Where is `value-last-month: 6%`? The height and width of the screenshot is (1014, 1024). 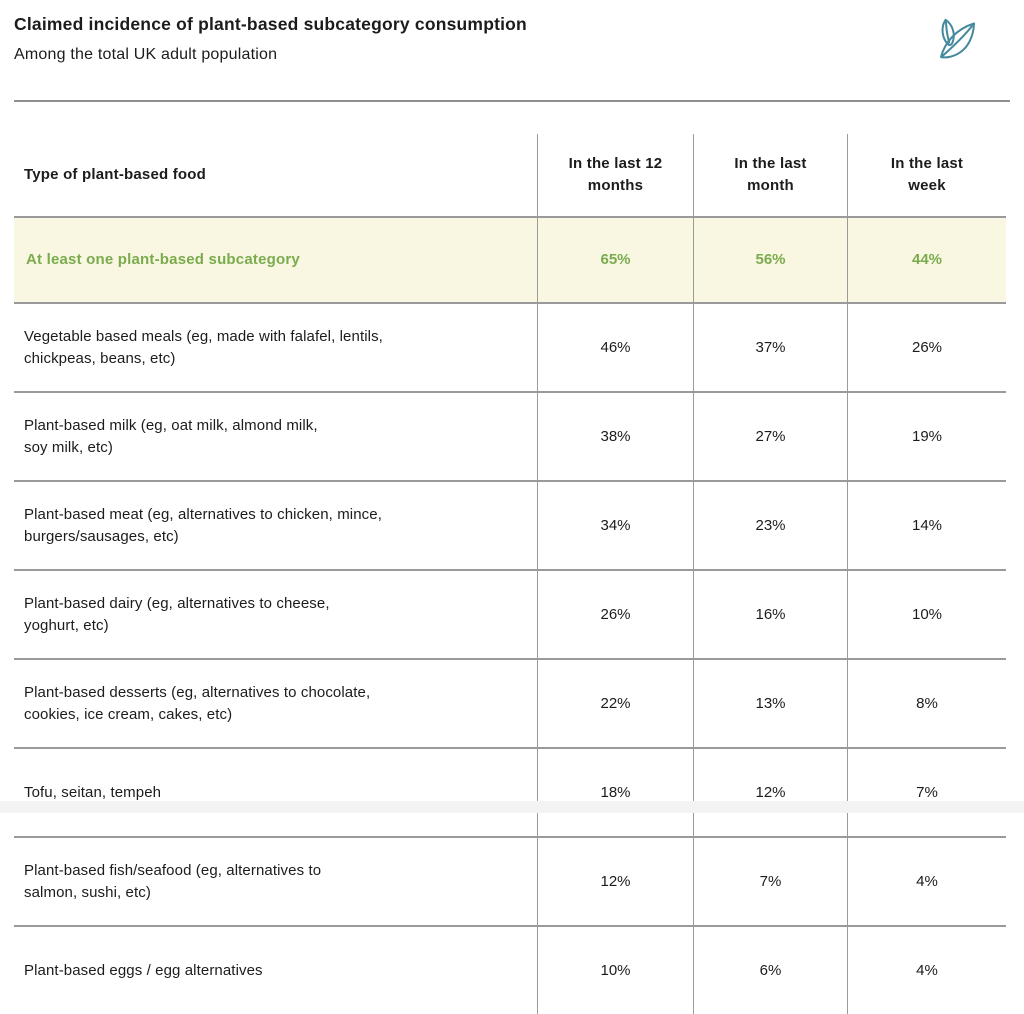 value-last-month: 6% is located at coordinates (770, 970).